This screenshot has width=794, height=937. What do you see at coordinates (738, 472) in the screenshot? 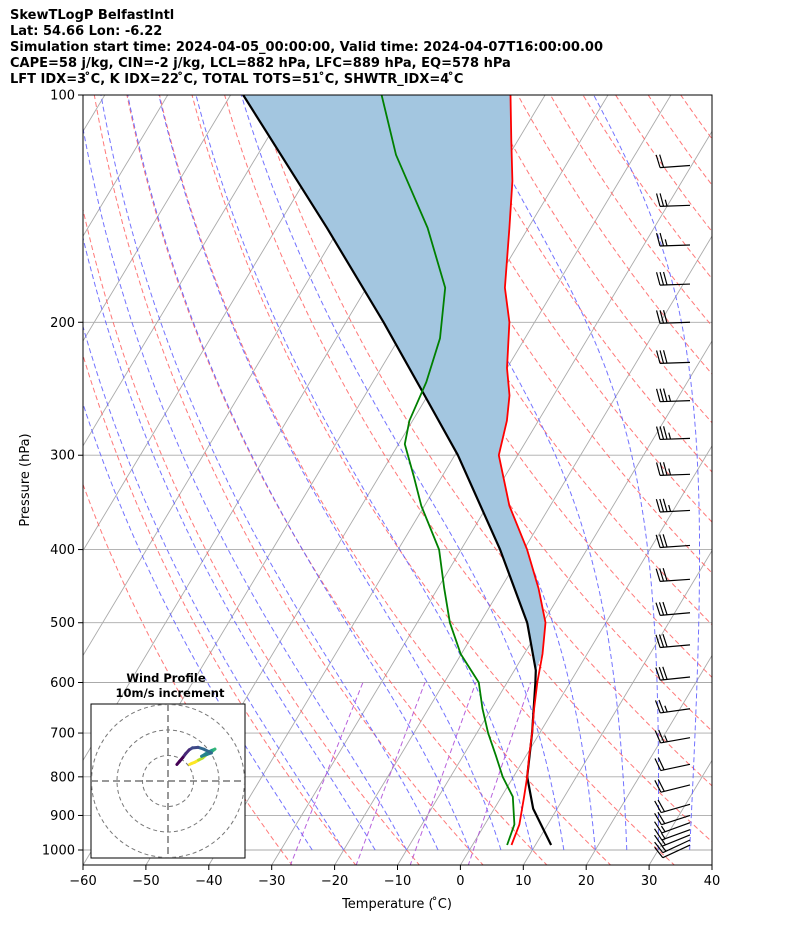
I see `moist-adiabat` at bounding box center [738, 472].